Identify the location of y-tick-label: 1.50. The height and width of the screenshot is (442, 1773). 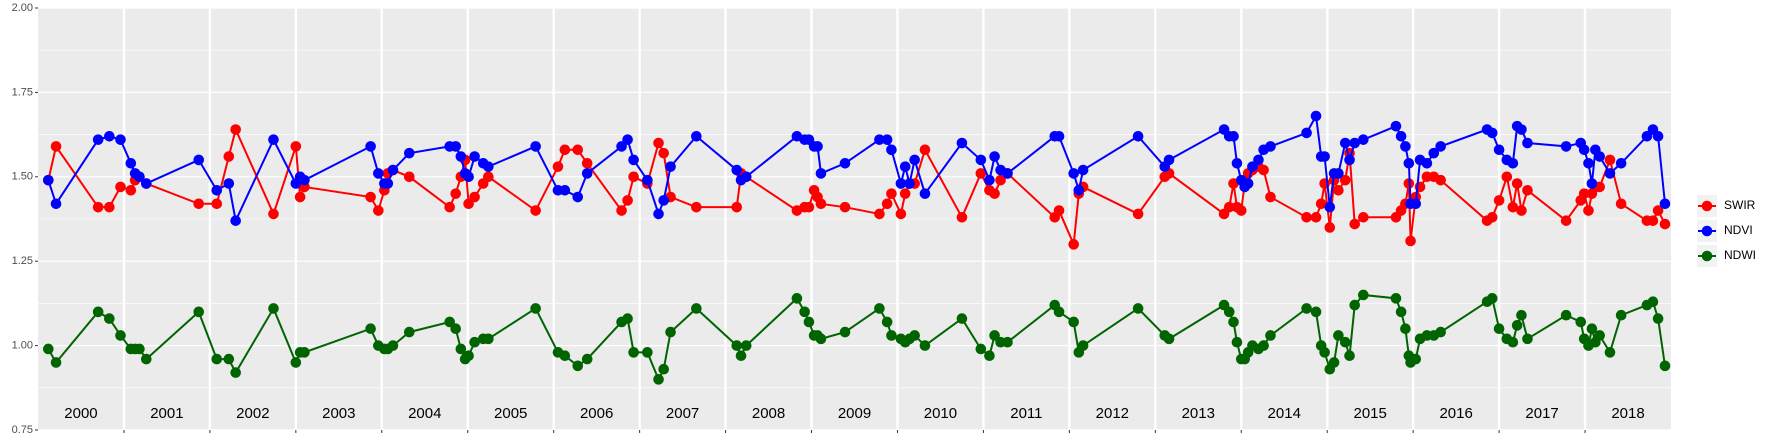
(22, 177).